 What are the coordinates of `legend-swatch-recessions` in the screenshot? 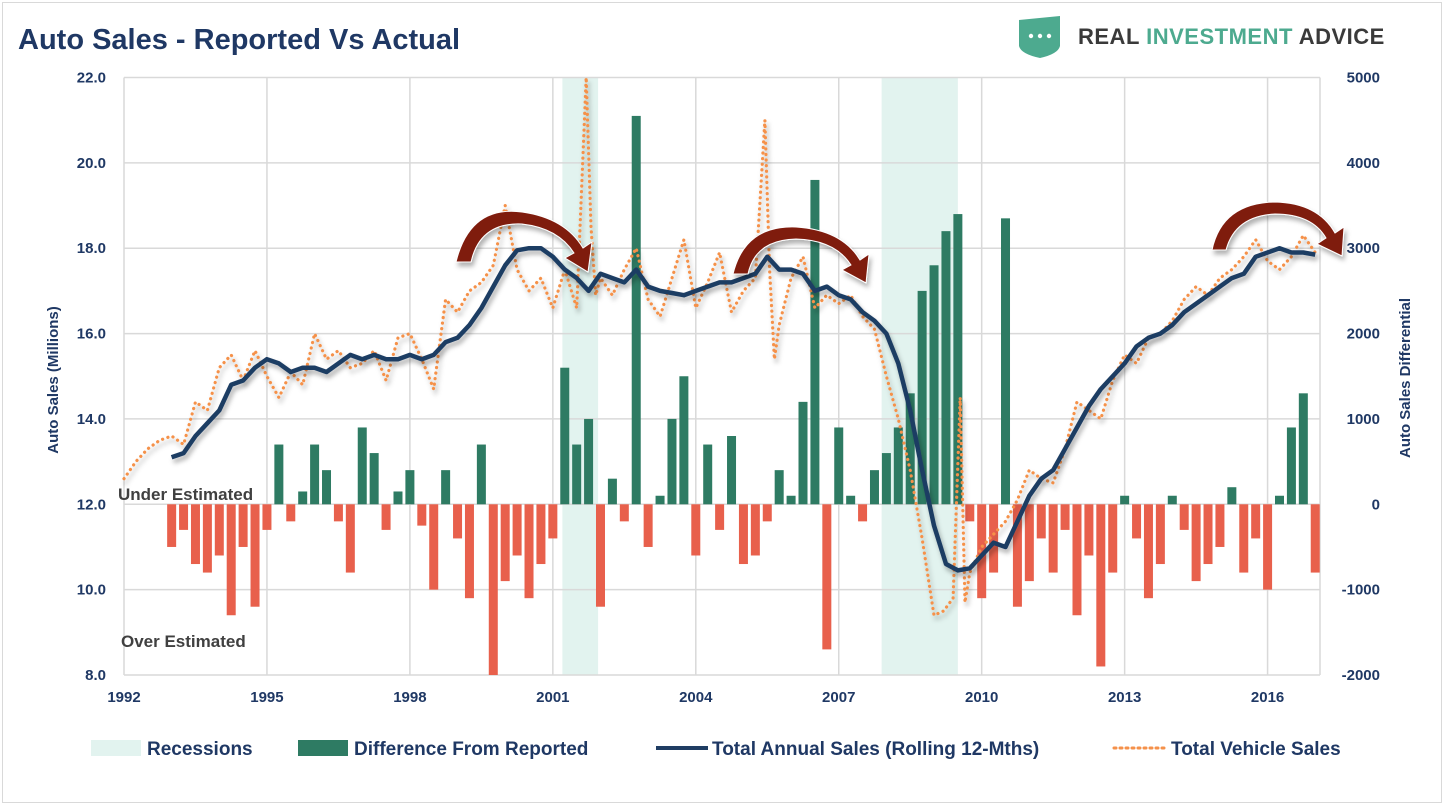 It's located at (116, 748).